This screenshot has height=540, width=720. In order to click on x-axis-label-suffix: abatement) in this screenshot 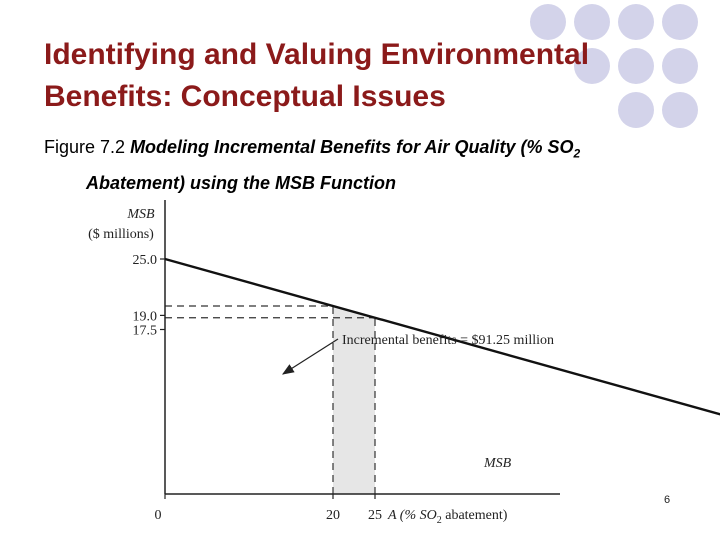, I will do `click(475, 515)`.